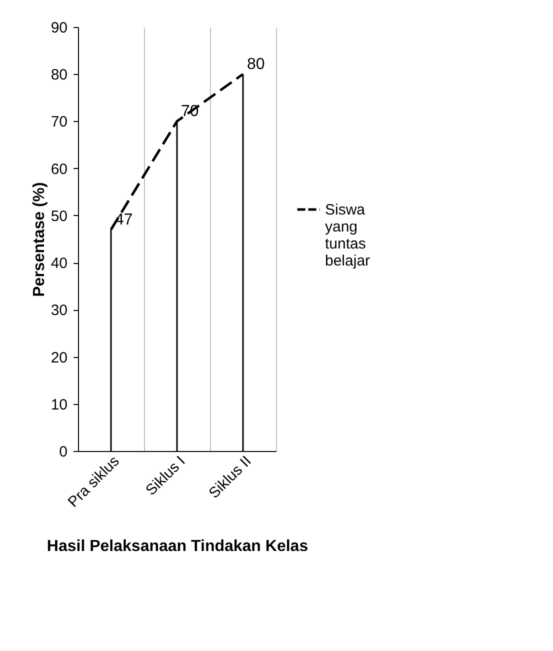  What do you see at coordinates (59, 216) in the screenshot?
I see `y-tick-label: 50` at bounding box center [59, 216].